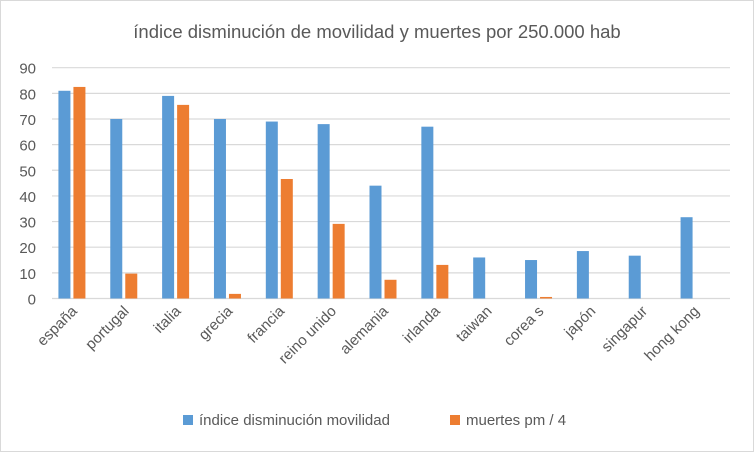 This screenshot has height=452, width=754. What do you see at coordinates (168, 319) in the screenshot?
I see `x-tick-label: italia` at bounding box center [168, 319].